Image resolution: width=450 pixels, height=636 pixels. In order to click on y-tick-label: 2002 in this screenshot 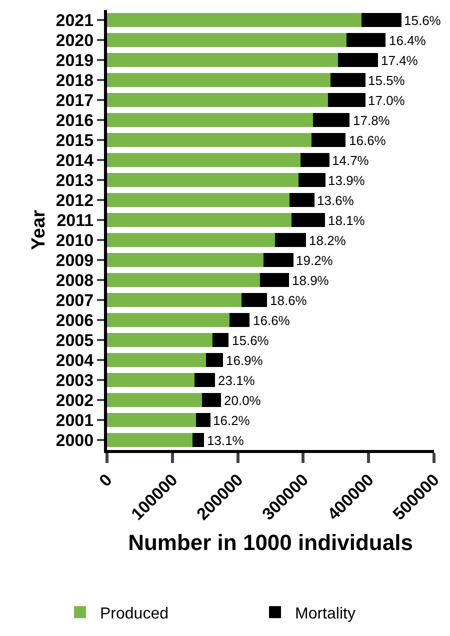, I will do `click(75, 400)`.